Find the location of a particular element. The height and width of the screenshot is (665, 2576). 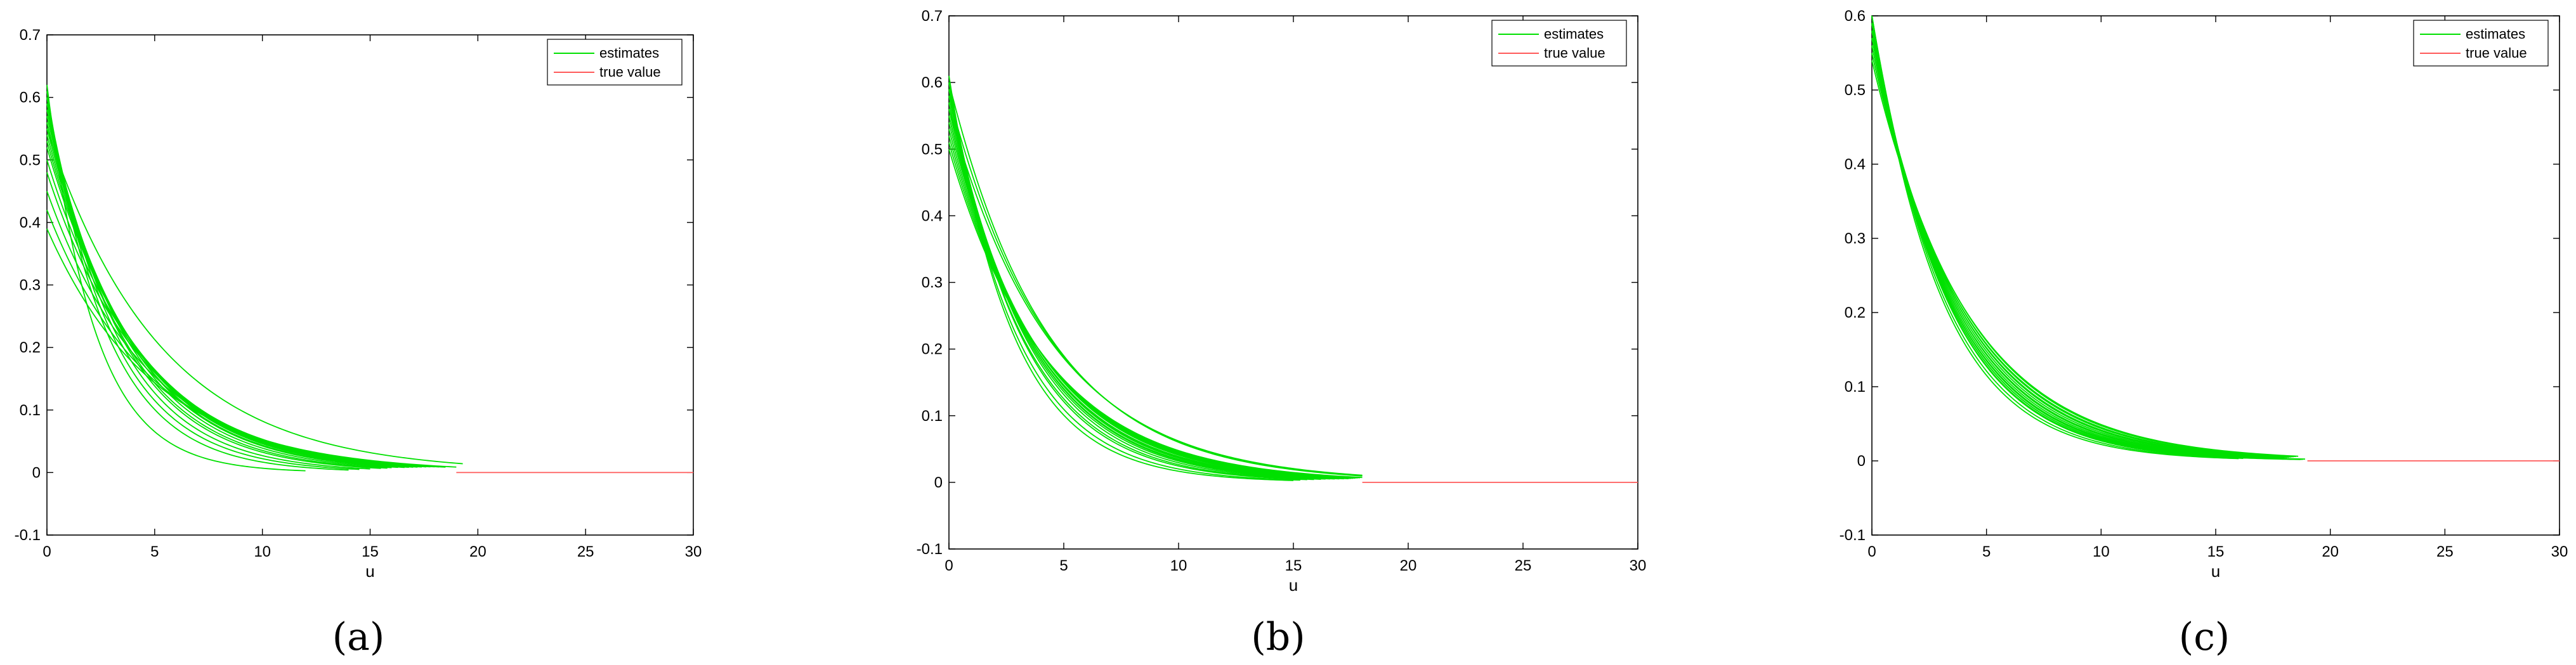

panel-caption: (b) is located at coordinates (1278, 637).